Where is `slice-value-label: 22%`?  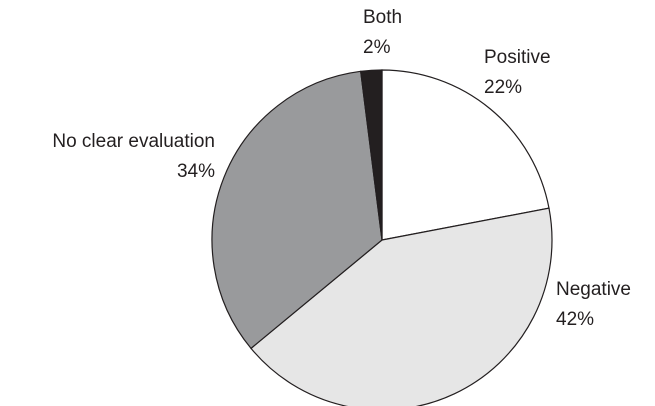 slice-value-label: 22% is located at coordinates (503, 87).